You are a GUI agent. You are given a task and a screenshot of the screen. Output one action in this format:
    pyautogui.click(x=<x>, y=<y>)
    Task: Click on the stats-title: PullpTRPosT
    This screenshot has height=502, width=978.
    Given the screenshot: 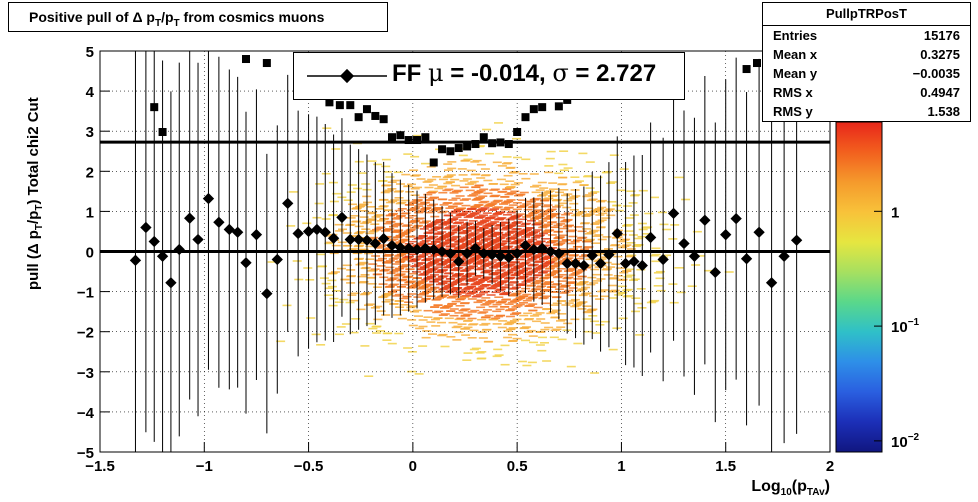 What is the action you would take?
    pyautogui.click(x=866, y=14)
    